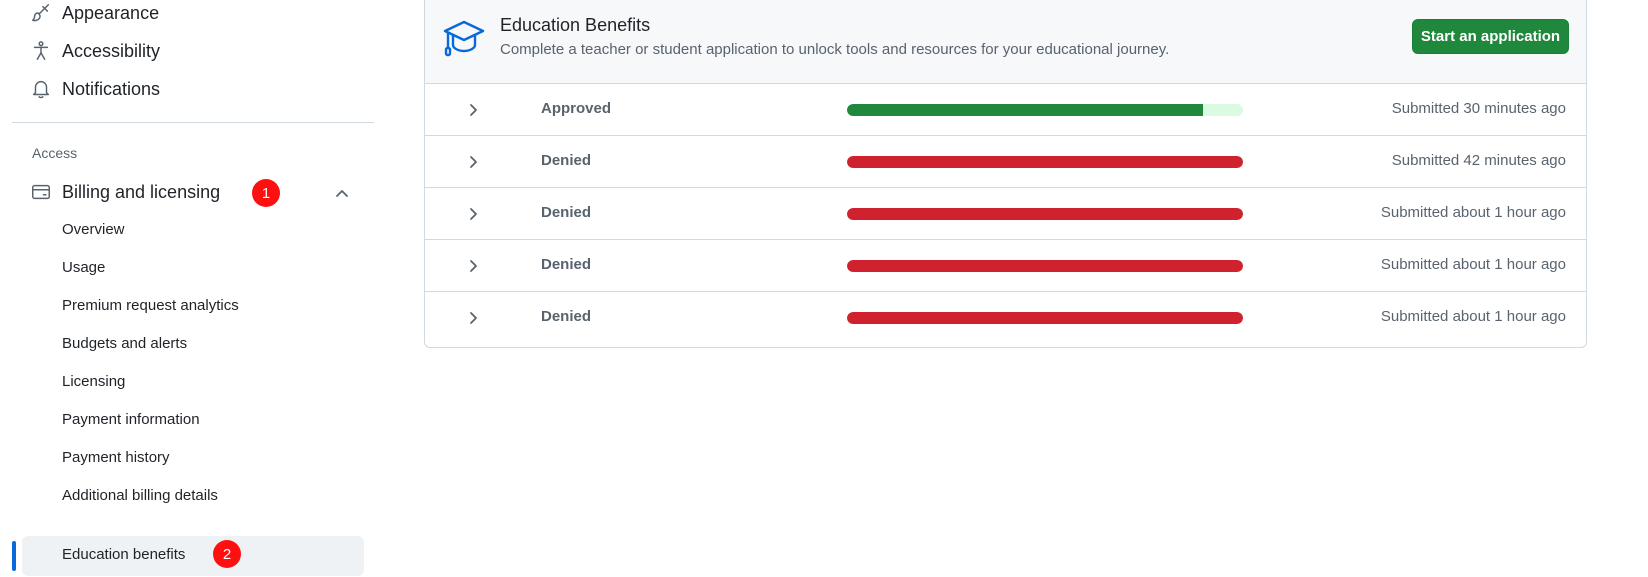 This screenshot has width=1648, height=577. What do you see at coordinates (1490, 36) in the screenshot?
I see `start-application-button: Start an application` at bounding box center [1490, 36].